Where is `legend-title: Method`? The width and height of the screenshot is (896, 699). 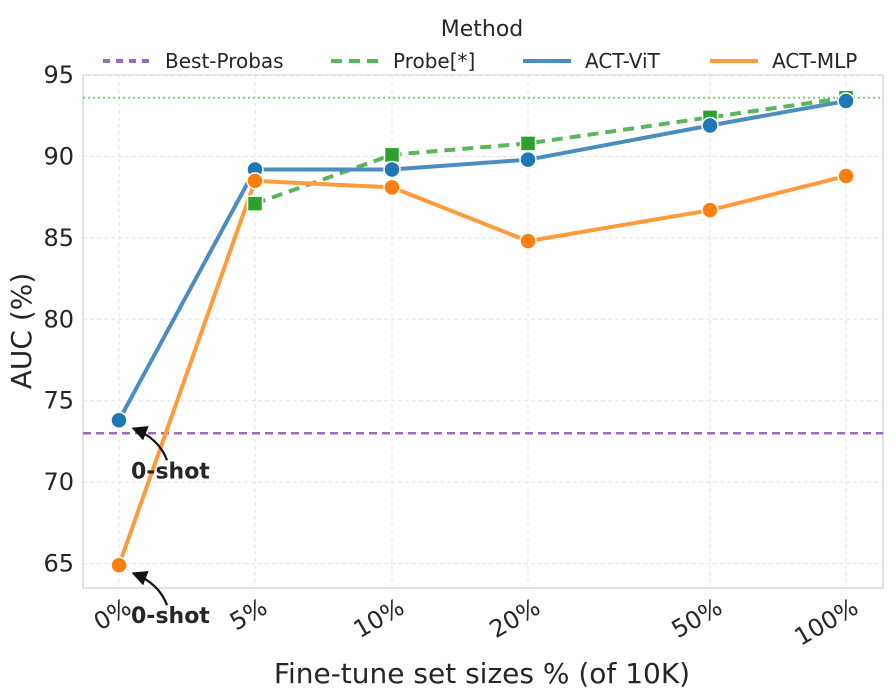 legend-title: Method is located at coordinates (482, 29).